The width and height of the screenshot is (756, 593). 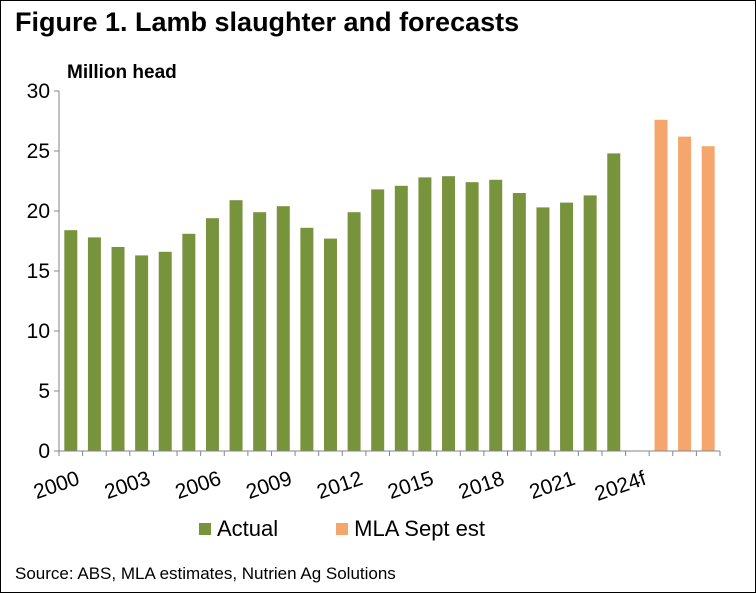 What do you see at coordinates (354, 331) in the screenshot?
I see `bar-actual-2012` at bounding box center [354, 331].